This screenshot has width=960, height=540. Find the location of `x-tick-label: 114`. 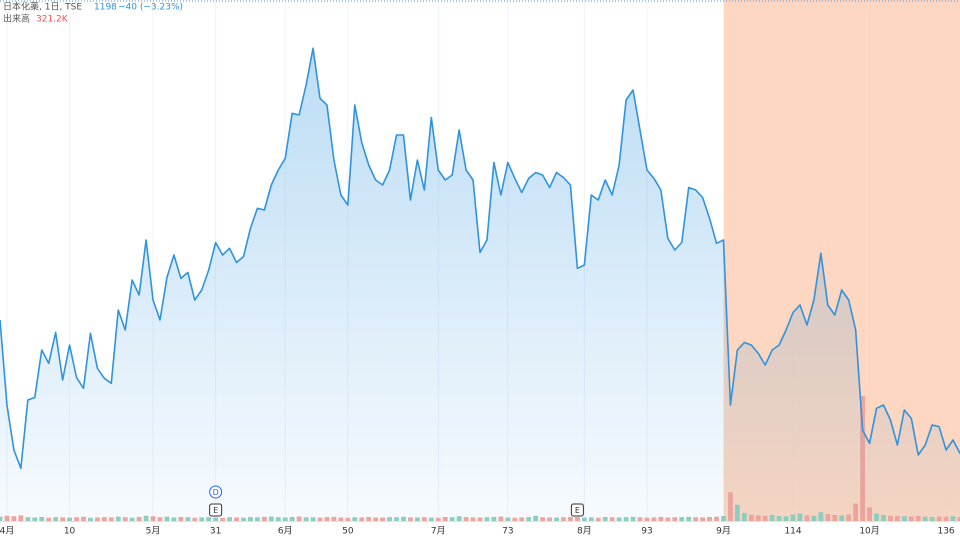

x-tick-label: 114 is located at coordinates (792, 532).